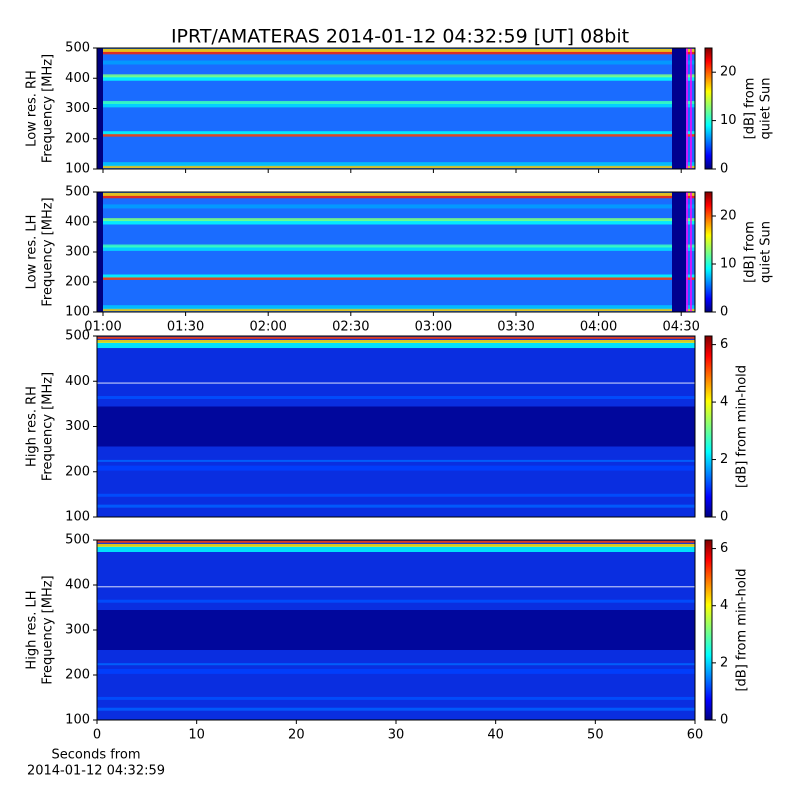 The width and height of the screenshot is (800, 800). I want to click on colorbar-tick-label: 20, so click(728, 72).